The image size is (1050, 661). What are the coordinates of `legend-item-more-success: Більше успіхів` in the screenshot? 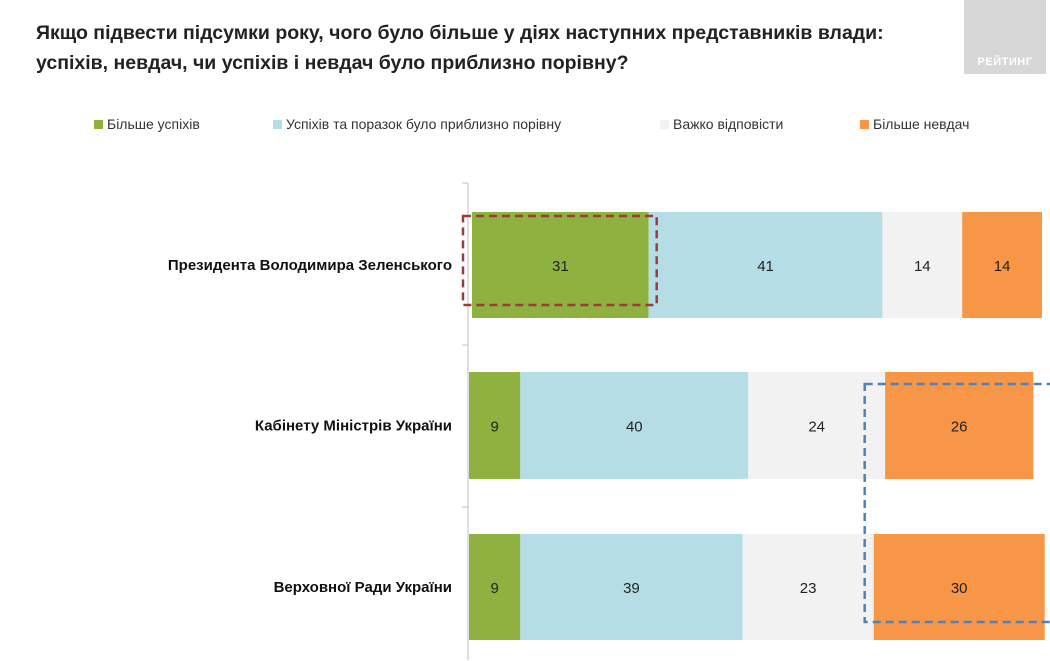 It's located at (147, 124).